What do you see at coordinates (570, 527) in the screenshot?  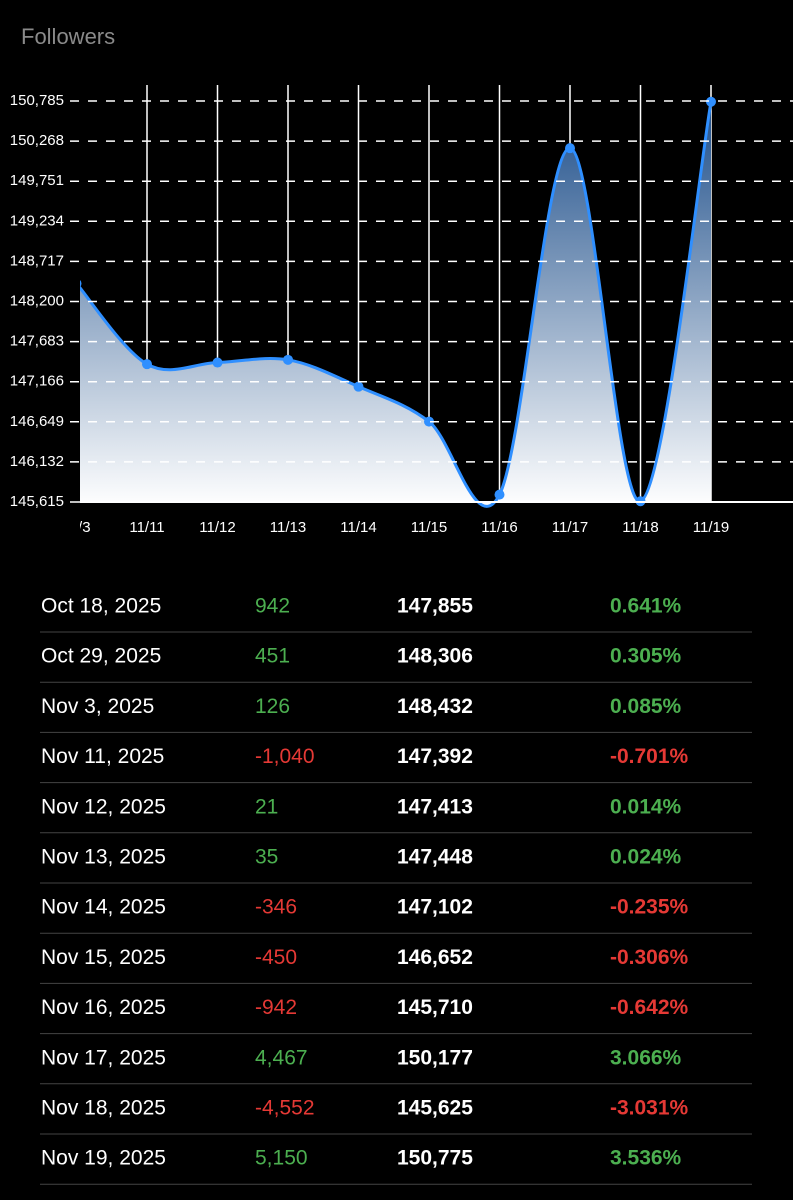 I see `x-tick-label: 11/17` at bounding box center [570, 527].